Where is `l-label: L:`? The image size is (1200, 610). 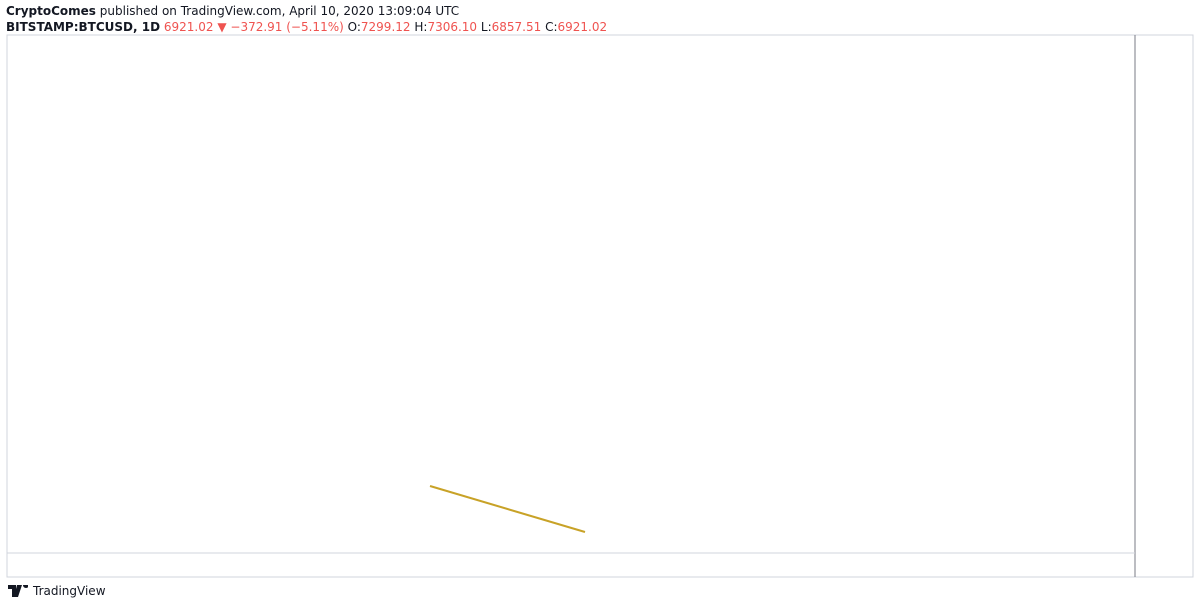
l-label: L: is located at coordinates (486, 27).